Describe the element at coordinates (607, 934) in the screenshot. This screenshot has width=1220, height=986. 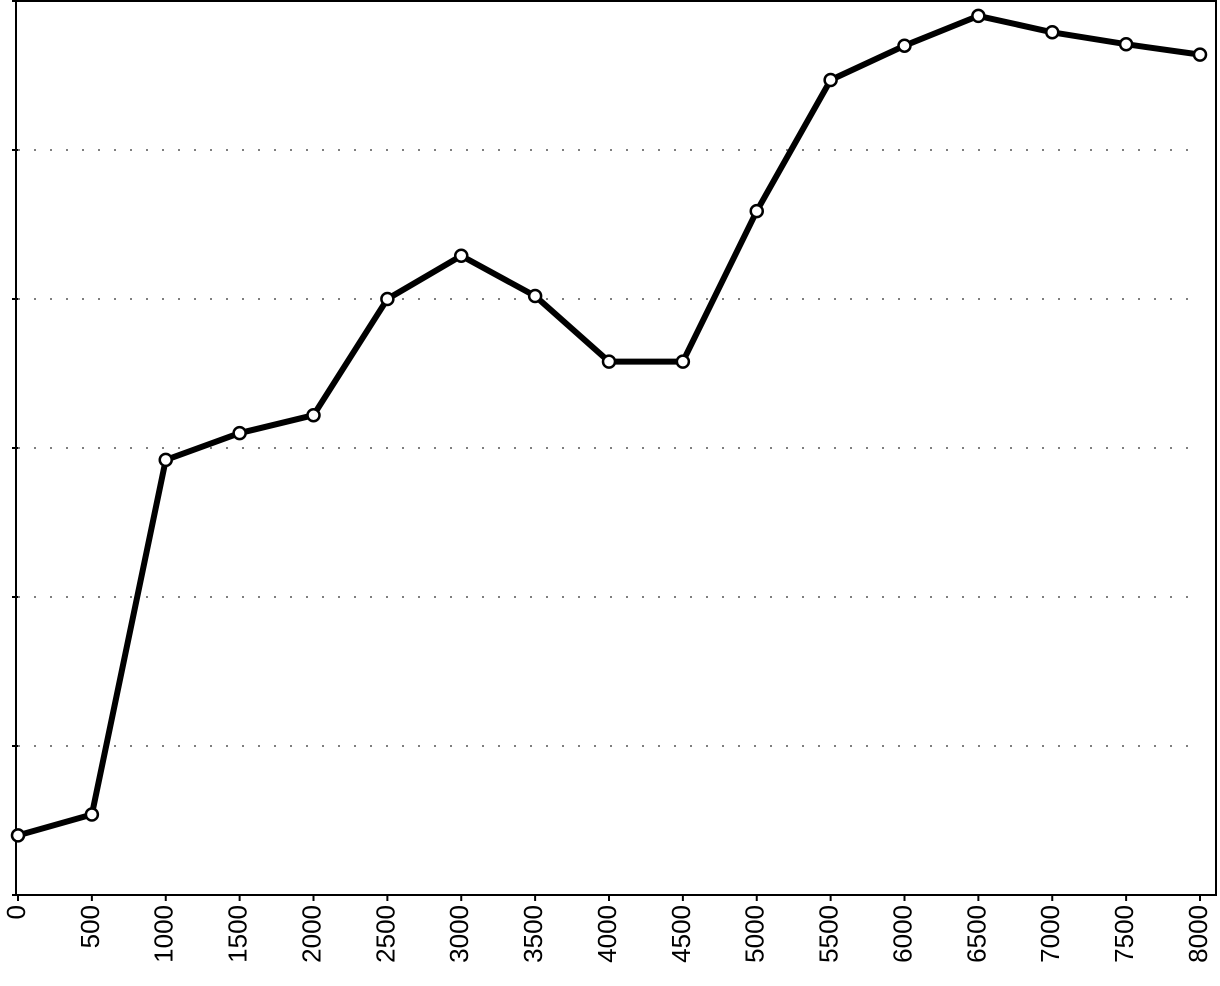
I see `x-tick-label: 4000` at that location.